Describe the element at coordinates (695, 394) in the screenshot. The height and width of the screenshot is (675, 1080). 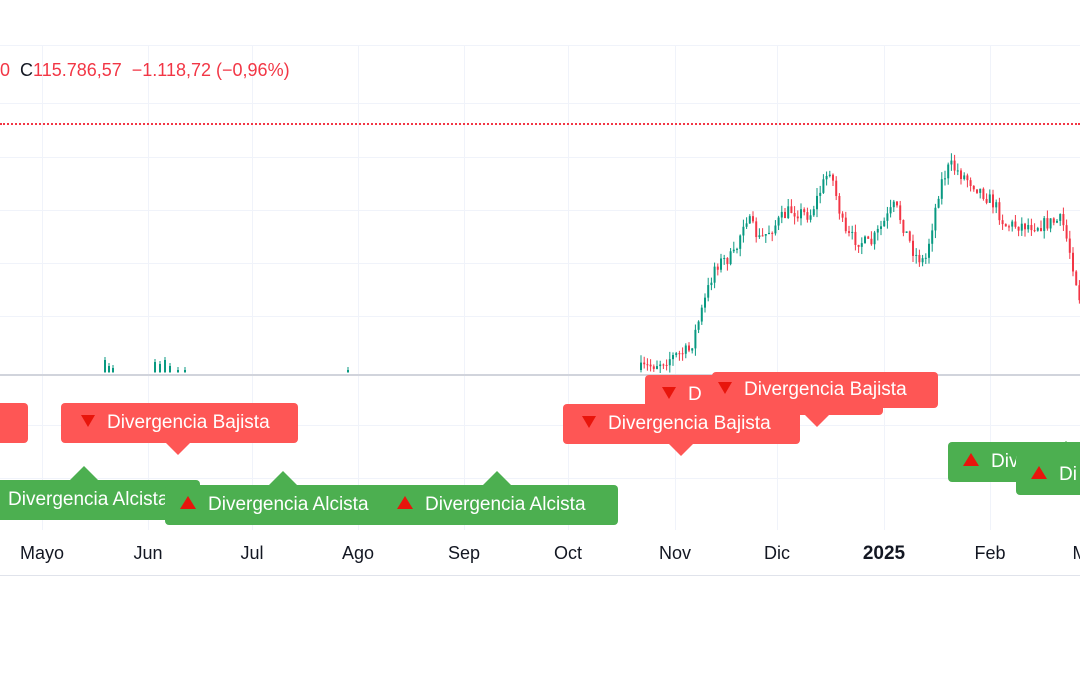
I see `label-text: D` at that location.